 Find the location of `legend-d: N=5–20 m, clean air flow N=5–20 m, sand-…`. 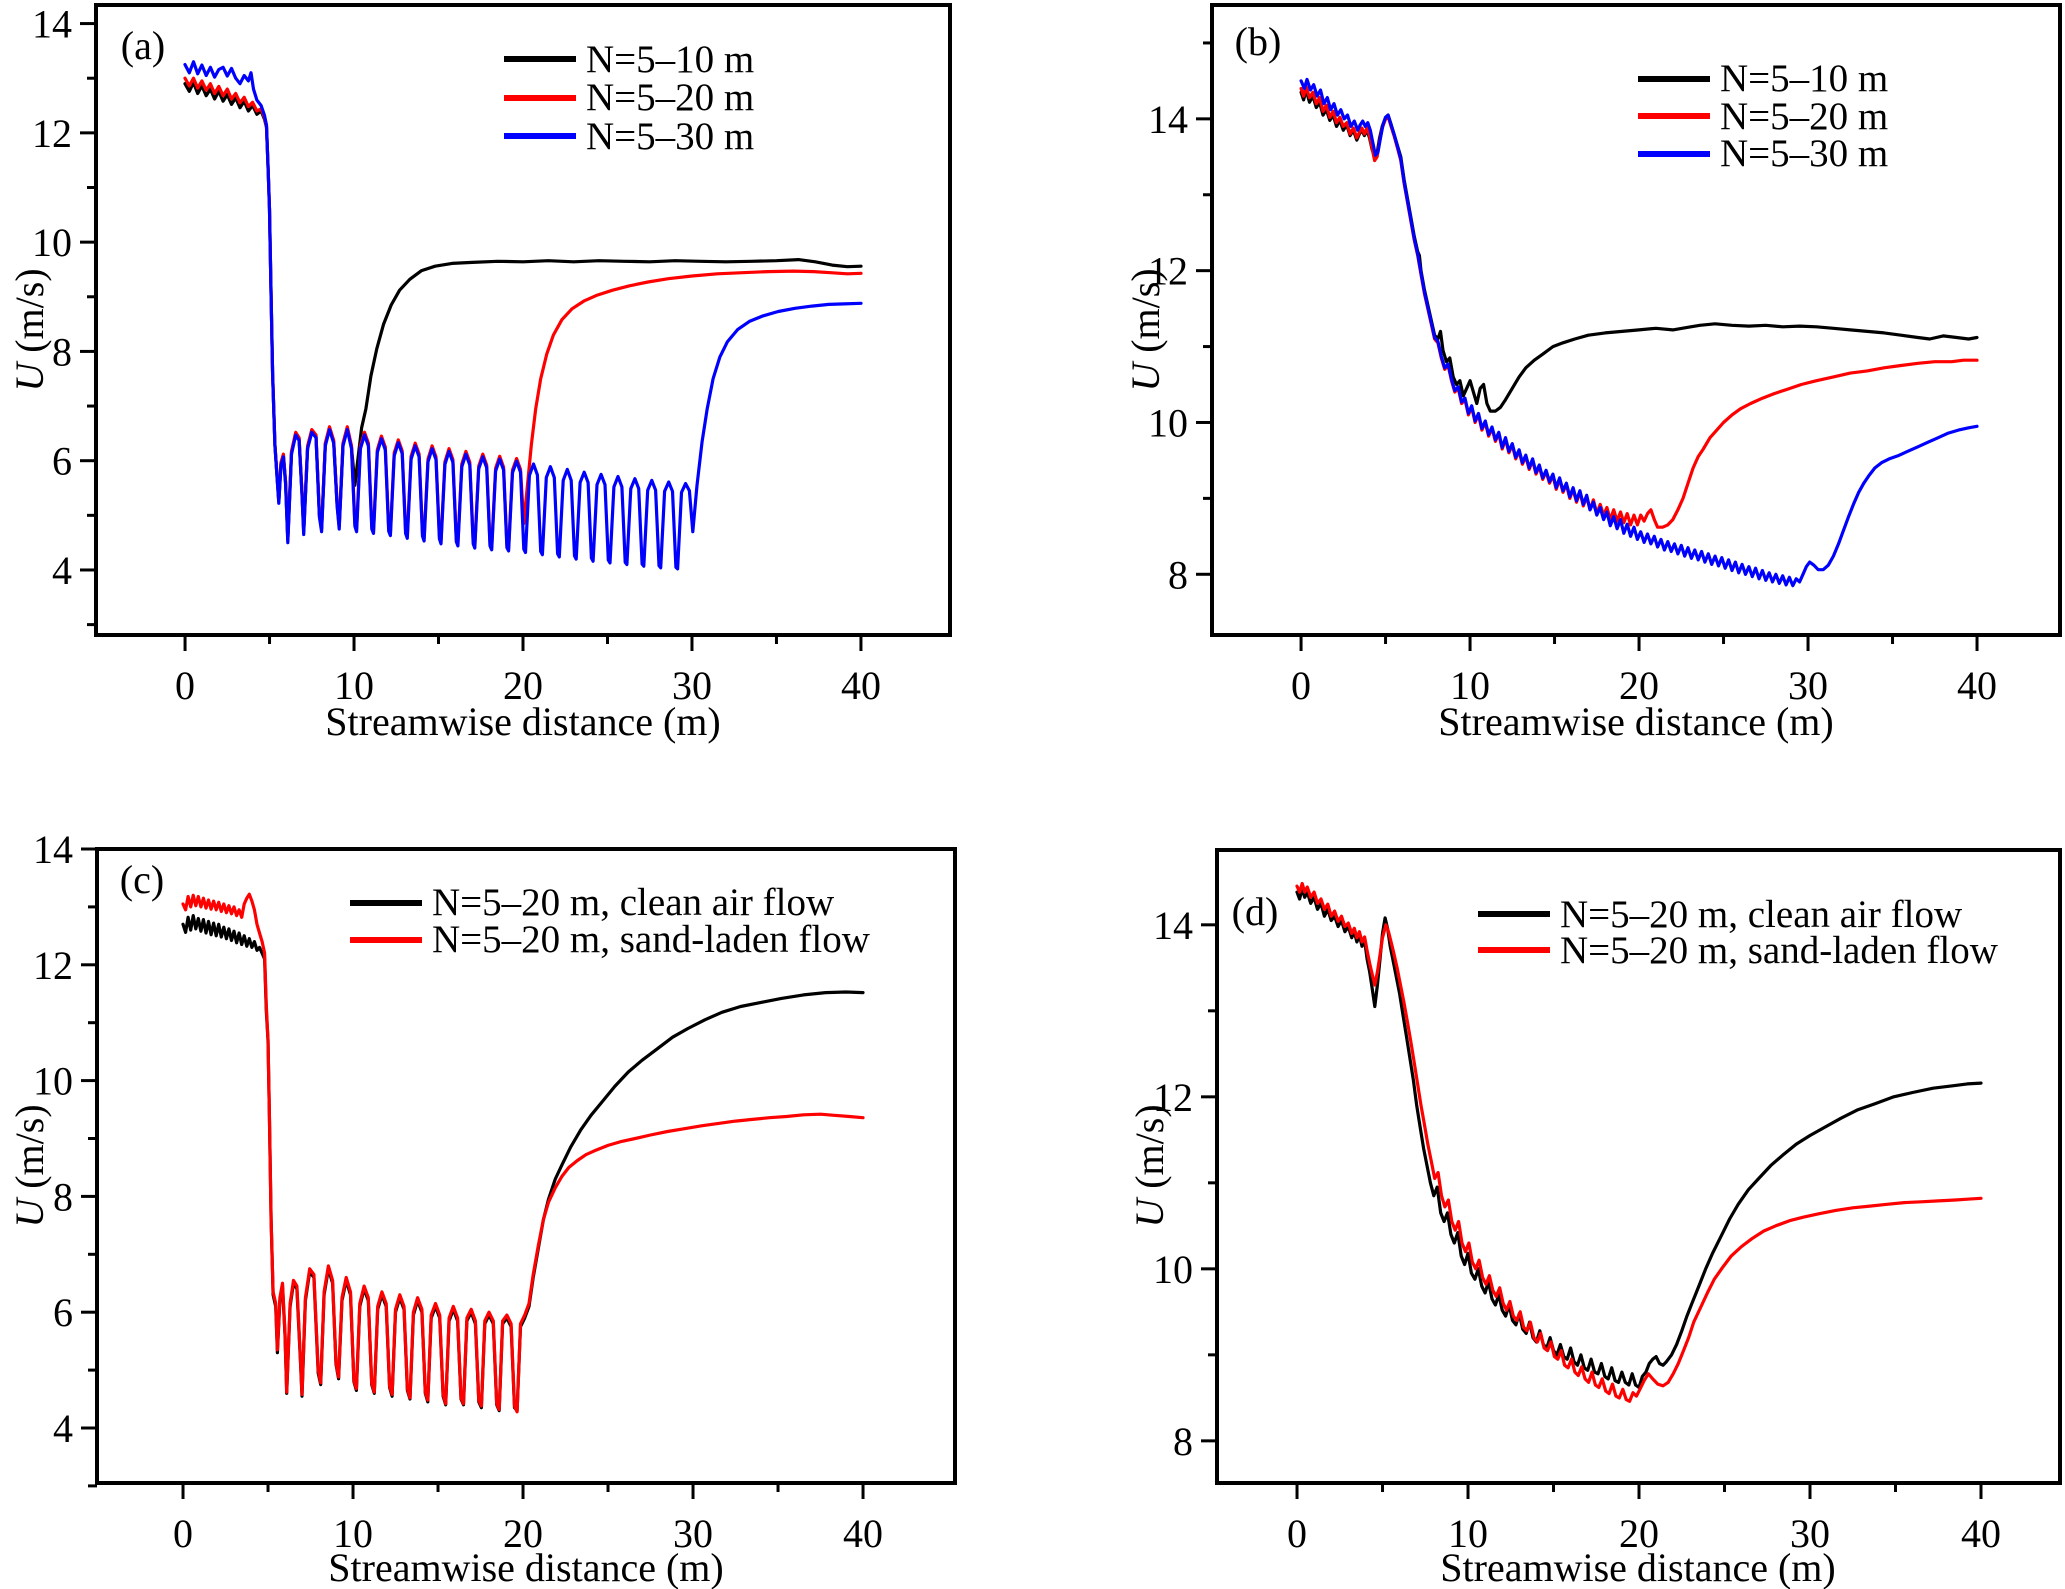

legend-d: N=5–20 m, clean air flow N=5–20 m, sand-… is located at coordinates (1738, 932).